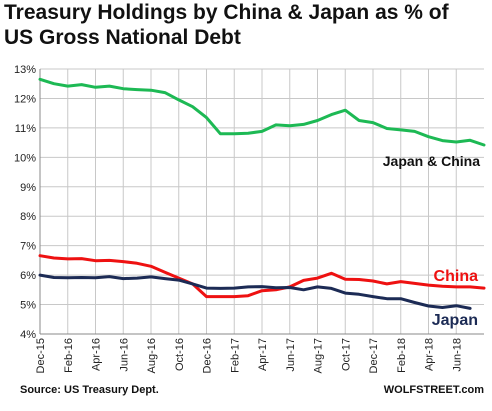 This screenshot has width=492, height=411. Describe the element at coordinates (28, 217) in the screenshot. I see `y-tick-label: 8%` at that location.